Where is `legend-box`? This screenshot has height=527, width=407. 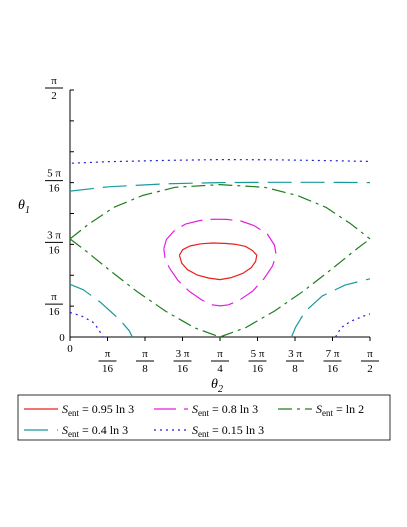
legend-box is located at coordinates (204, 417).